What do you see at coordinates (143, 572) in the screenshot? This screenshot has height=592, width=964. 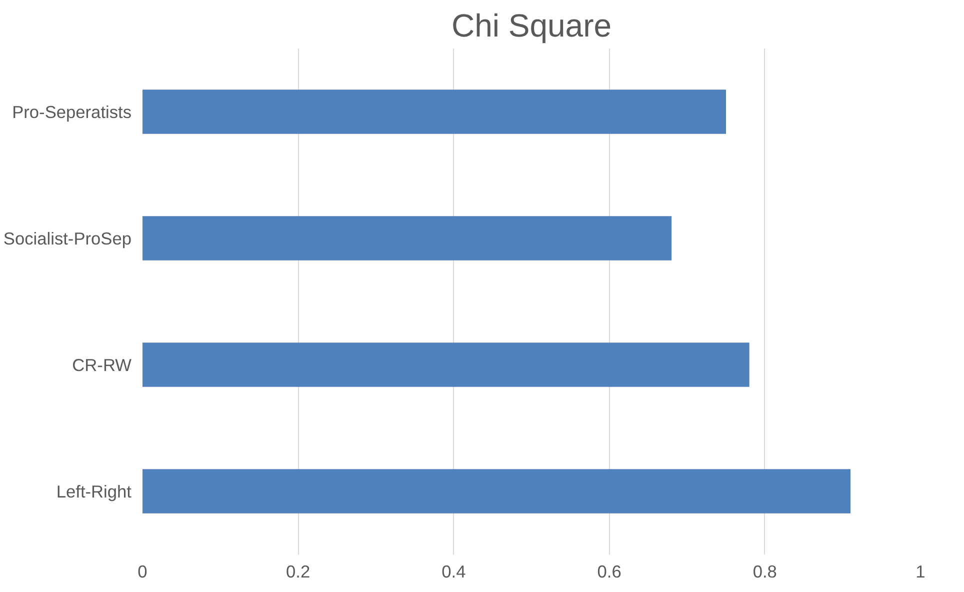 I see `x-tick-label: 0` at bounding box center [143, 572].